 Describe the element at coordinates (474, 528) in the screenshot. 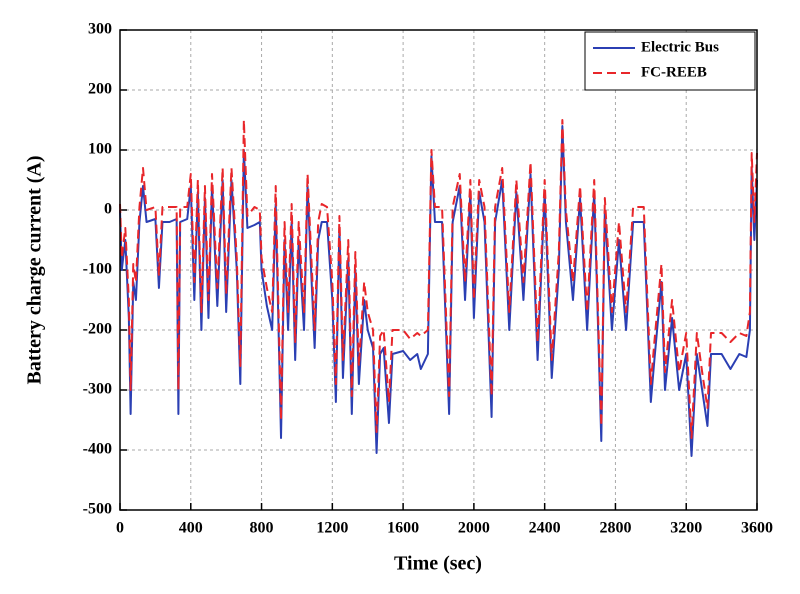

I see `x-tick-label: 2000` at that location.